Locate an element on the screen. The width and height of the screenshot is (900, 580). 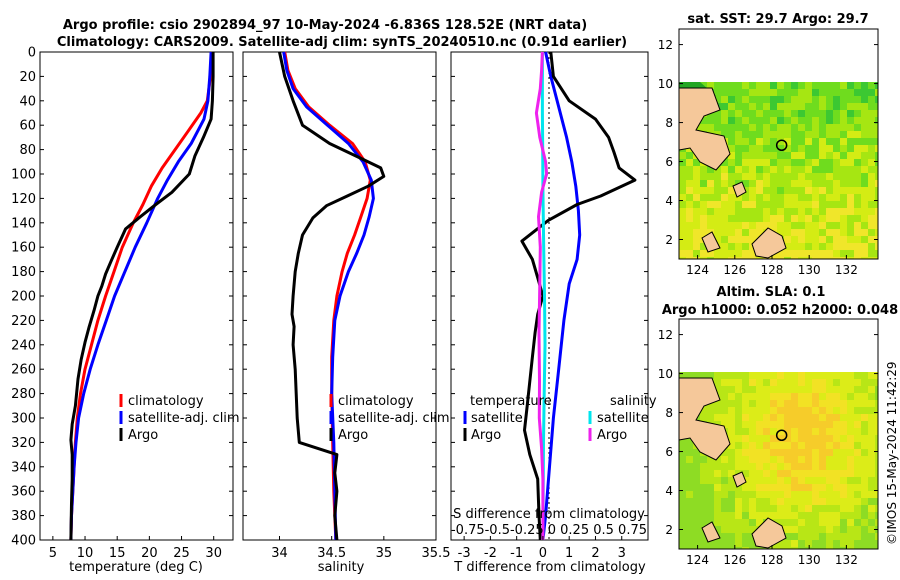
y-tick-label: 80 is located at coordinates (27, 150).